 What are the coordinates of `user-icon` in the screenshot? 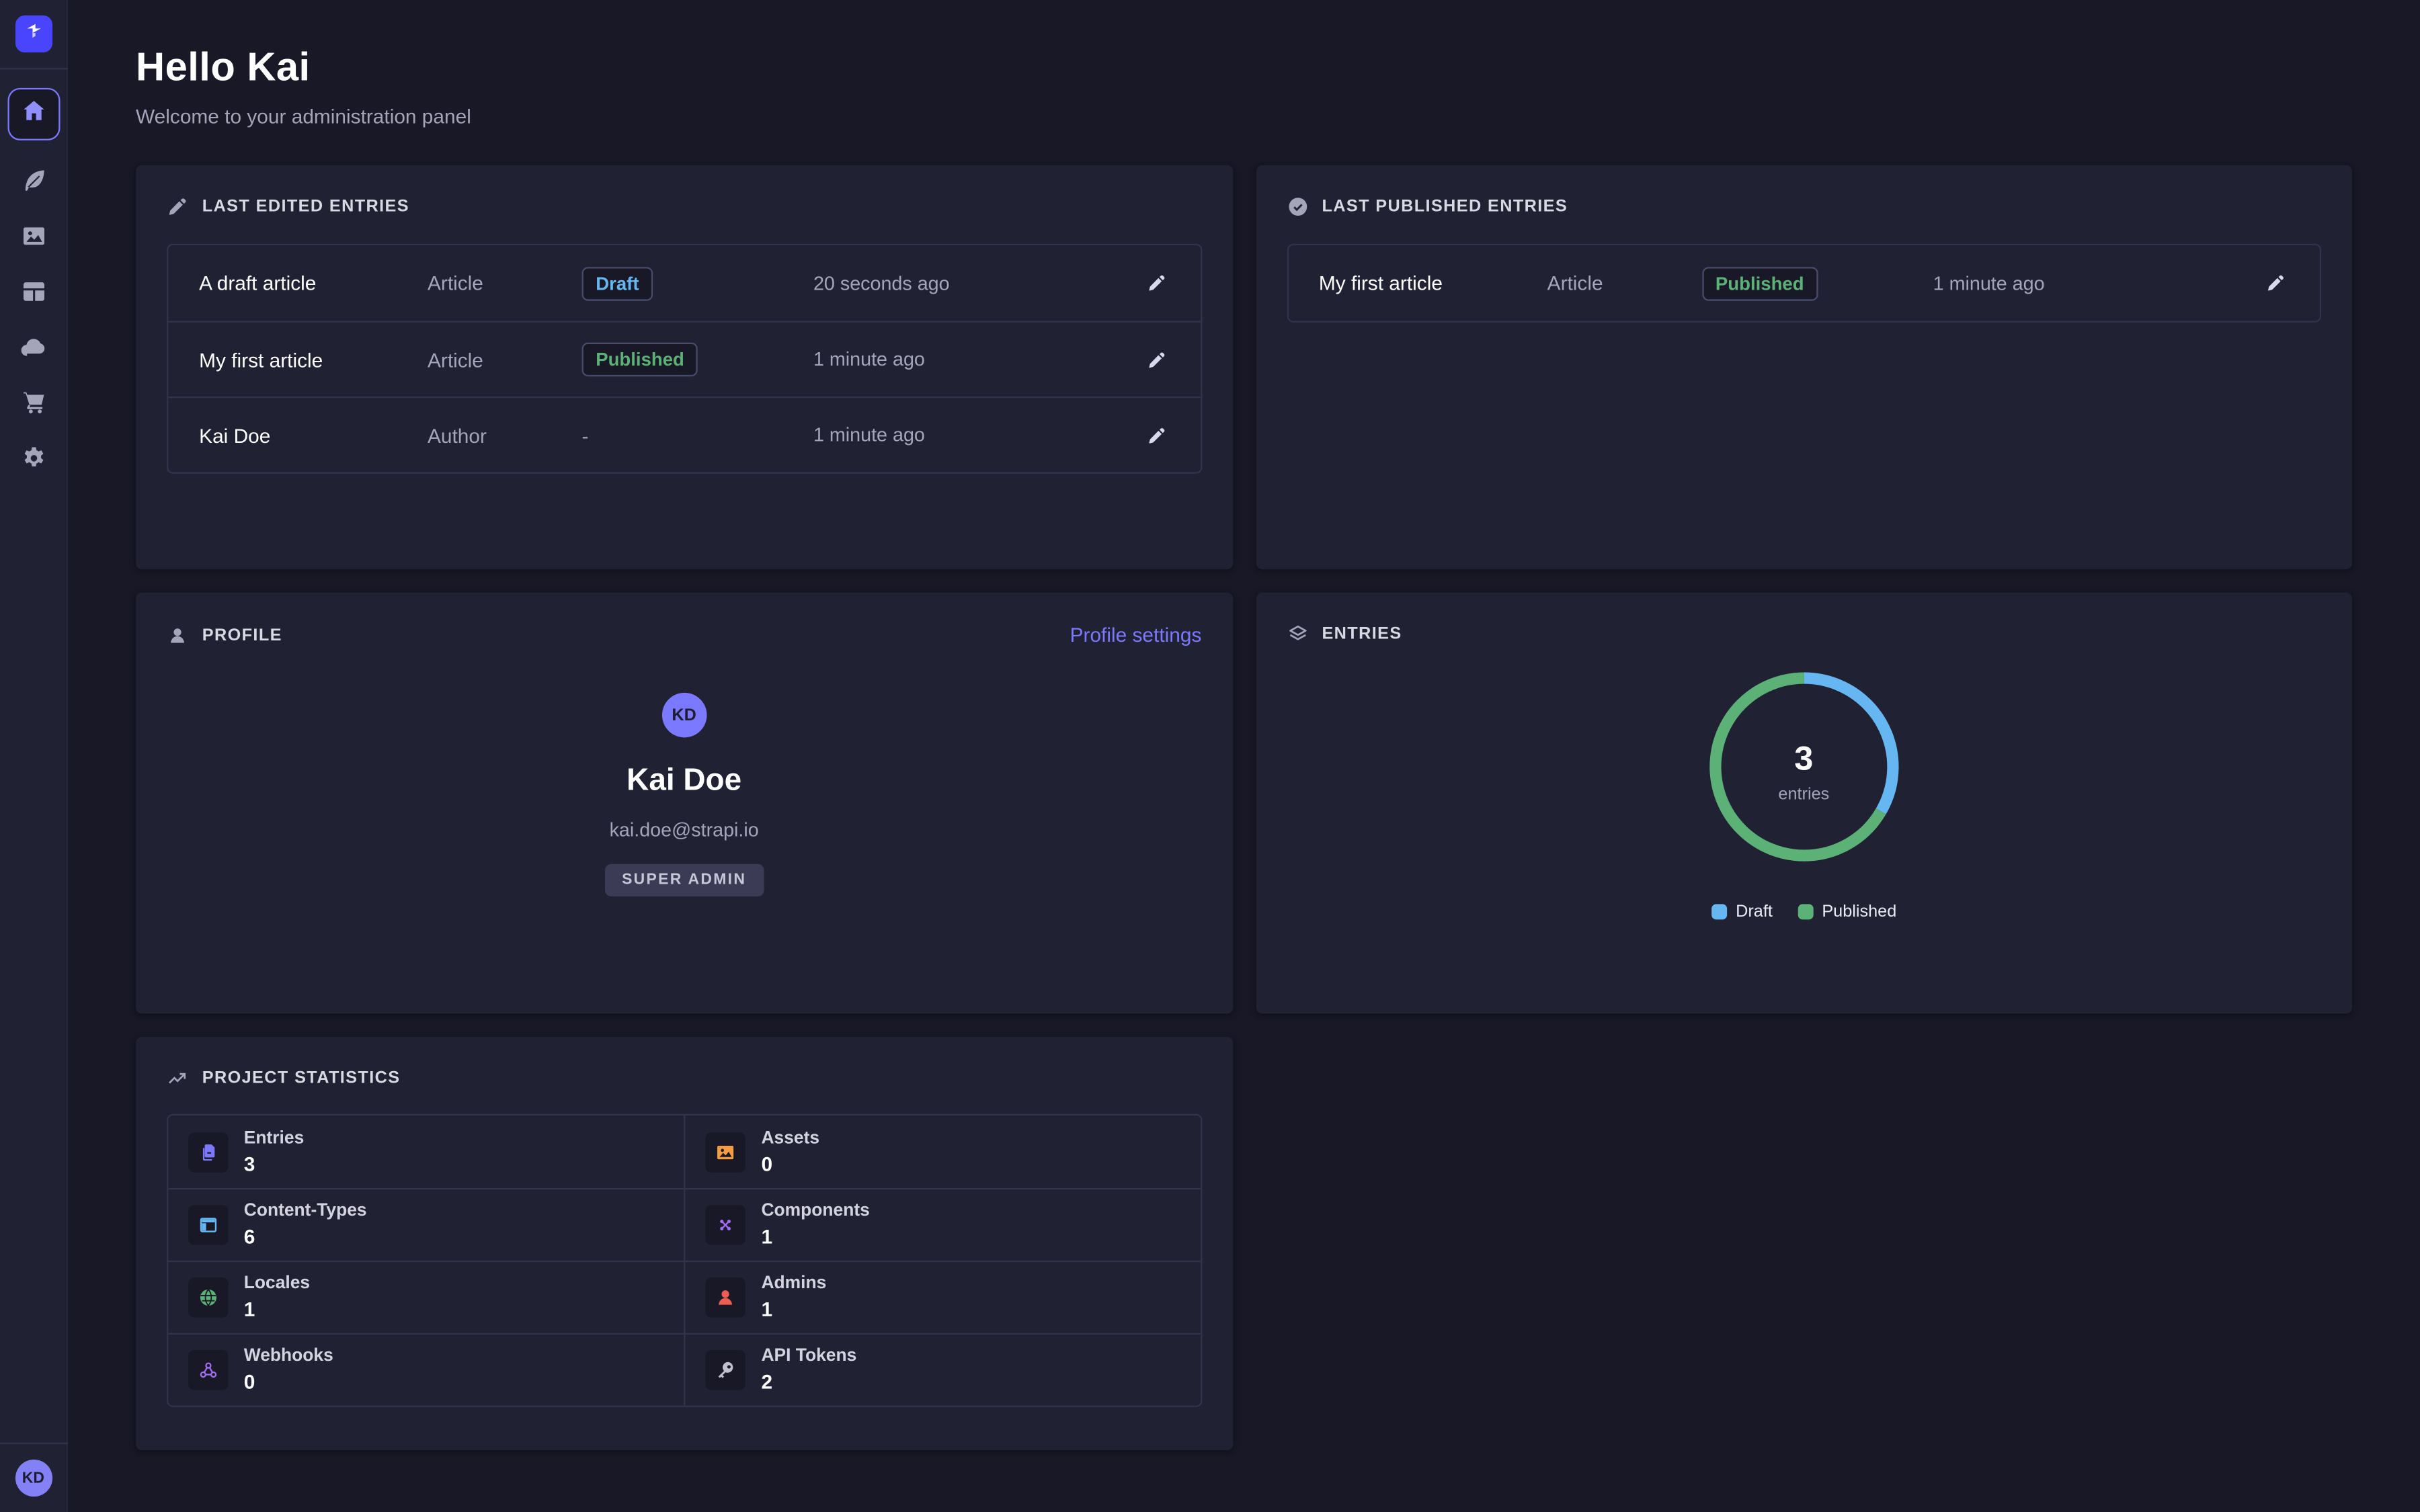 It's located at (725, 1298).